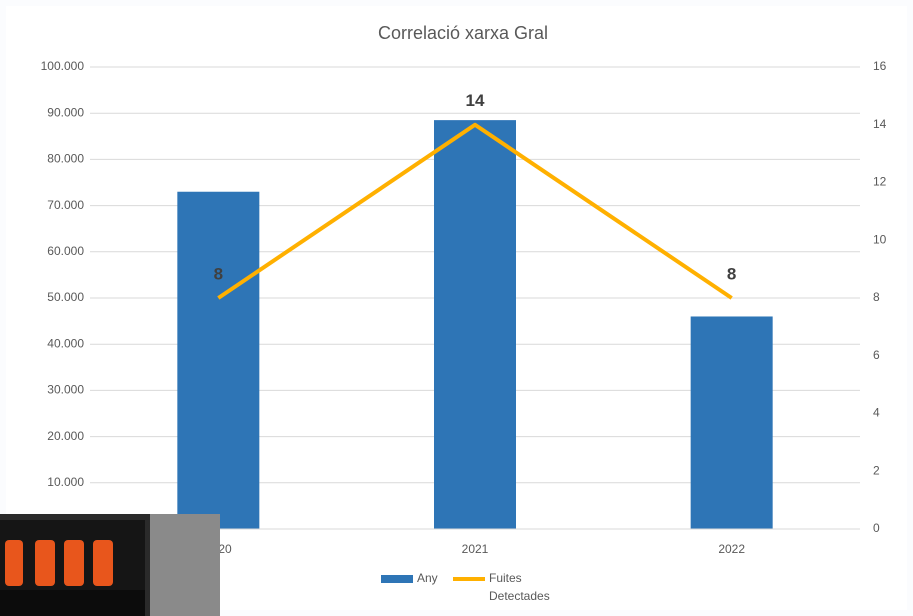  Describe the element at coordinates (880, 124) in the screenshot. I see `y2-tick-label: 14` at that location.